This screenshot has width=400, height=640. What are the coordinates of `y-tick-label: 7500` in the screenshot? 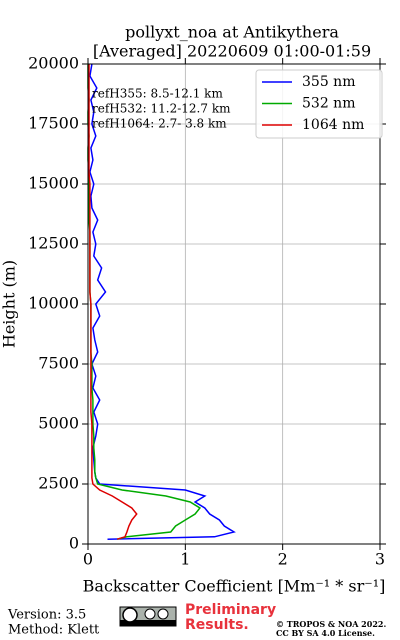 It's located at (58, 363).